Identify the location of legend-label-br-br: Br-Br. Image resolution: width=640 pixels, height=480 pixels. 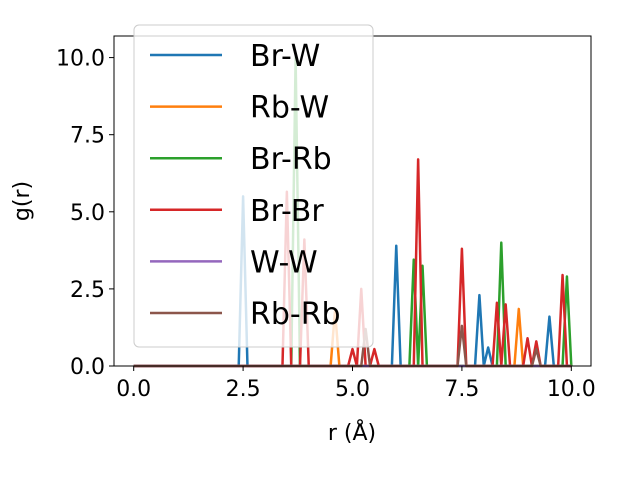
(287, 211).